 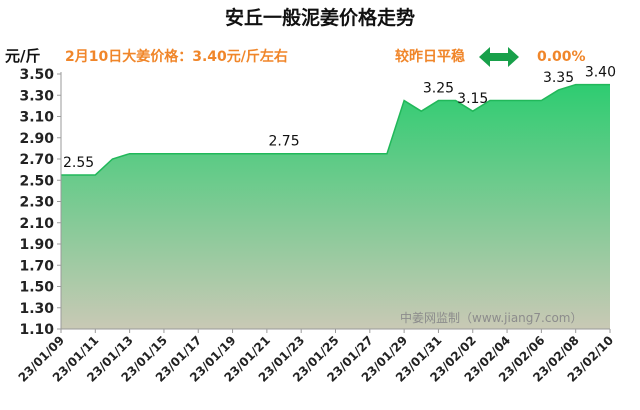 What do you see at coordinates (600, 73) in the screenshot?
I see `data-label: 3.40` at bounding box center [600, 73].